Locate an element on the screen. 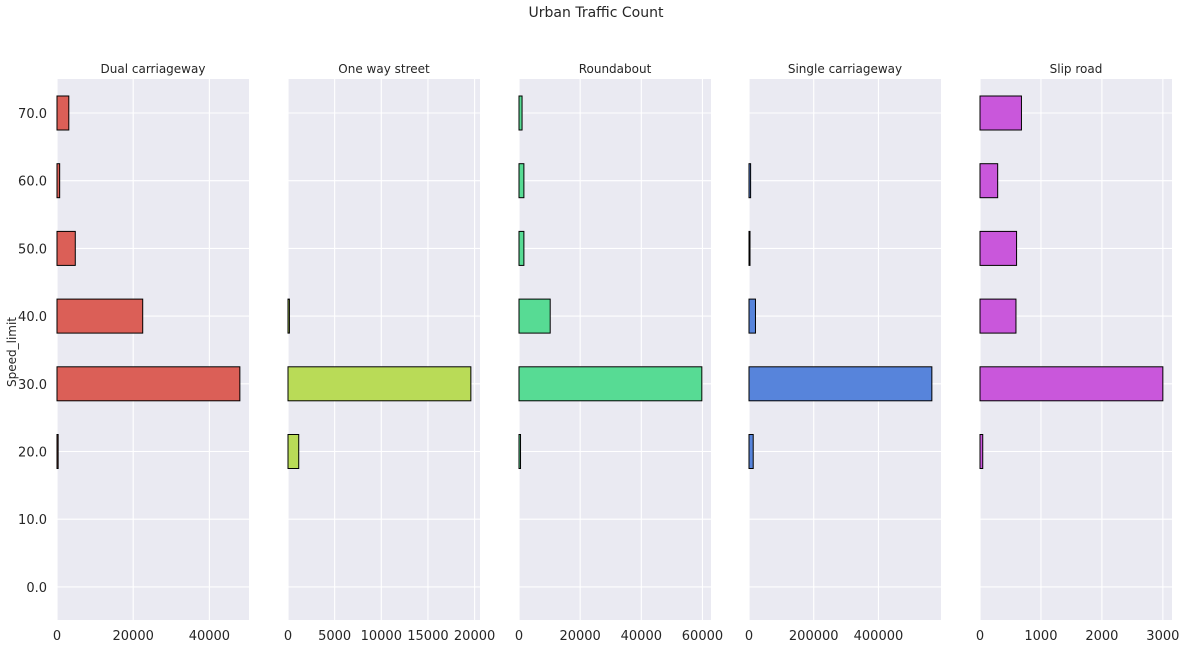 This screenshot has width=1184, height=651. x-tick-label: 3000 is located at coordinates (1162, 636).